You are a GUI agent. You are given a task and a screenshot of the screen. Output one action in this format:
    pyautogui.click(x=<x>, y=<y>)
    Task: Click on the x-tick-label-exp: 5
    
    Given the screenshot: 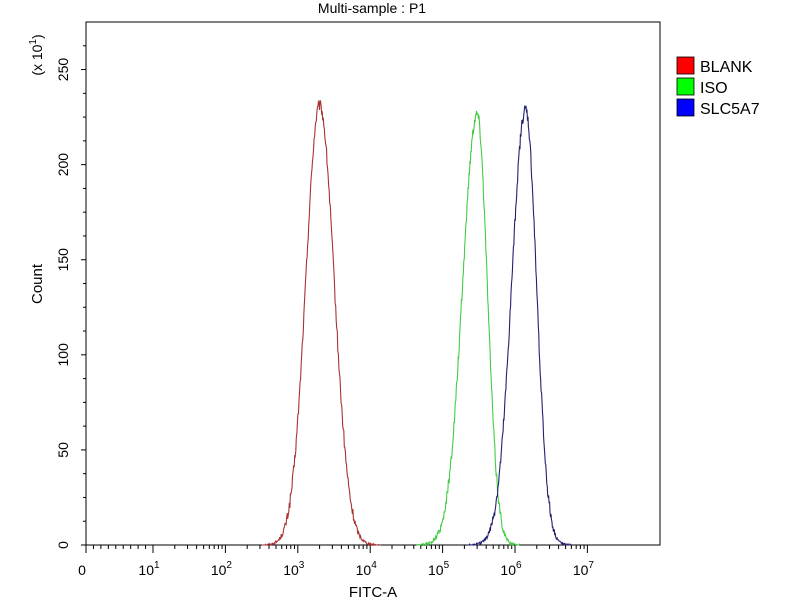 What is the action you would take?
    pyautogui.click(x=447, y=565)
    